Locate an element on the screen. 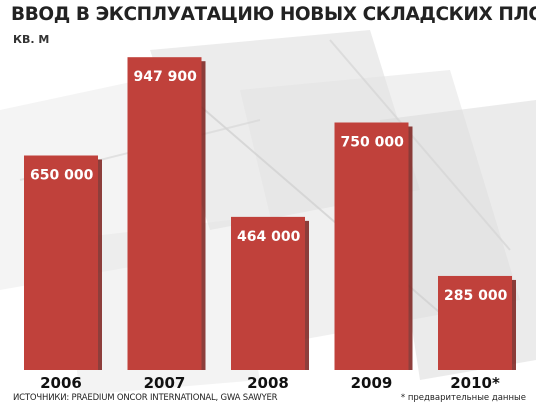  value-label: 464 000 is located at coordinates (269, 237).